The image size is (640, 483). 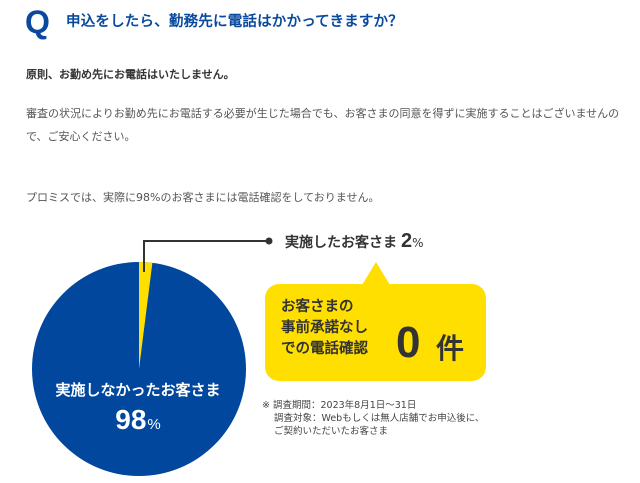 I want to click on question-mark: Q, so click(x=37, y=22).